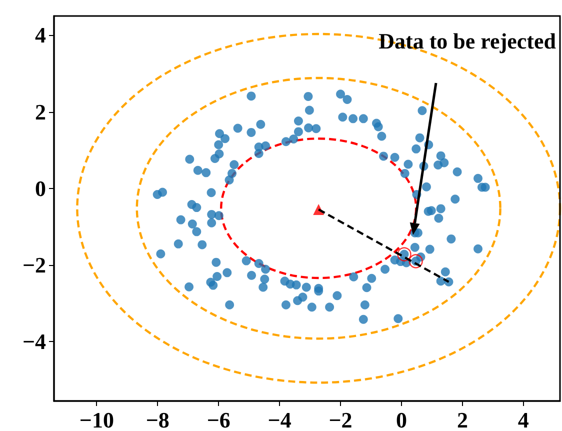 The height and width of the screenshot is (431, 562). Describe the element at coordinates (40, 111) in the screenshot. I see `y-tick-label: 2` at that location.